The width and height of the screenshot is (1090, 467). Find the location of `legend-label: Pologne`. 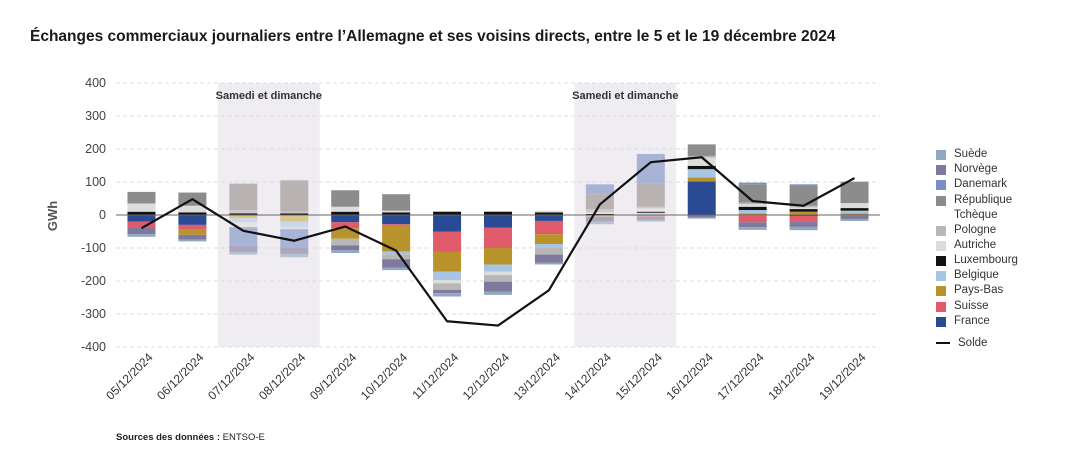

legend-label: Pologne is located at coordinates (975, 229).